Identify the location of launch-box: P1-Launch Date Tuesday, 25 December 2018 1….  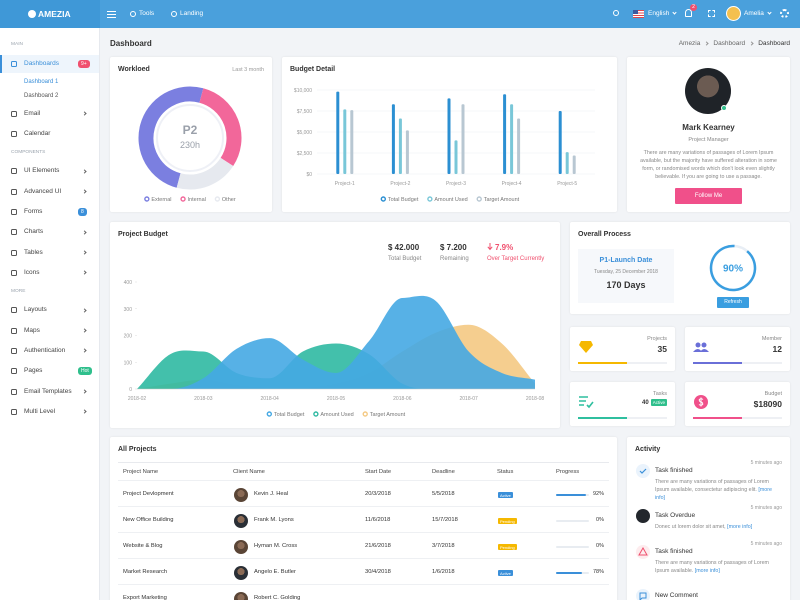
(626, 276).